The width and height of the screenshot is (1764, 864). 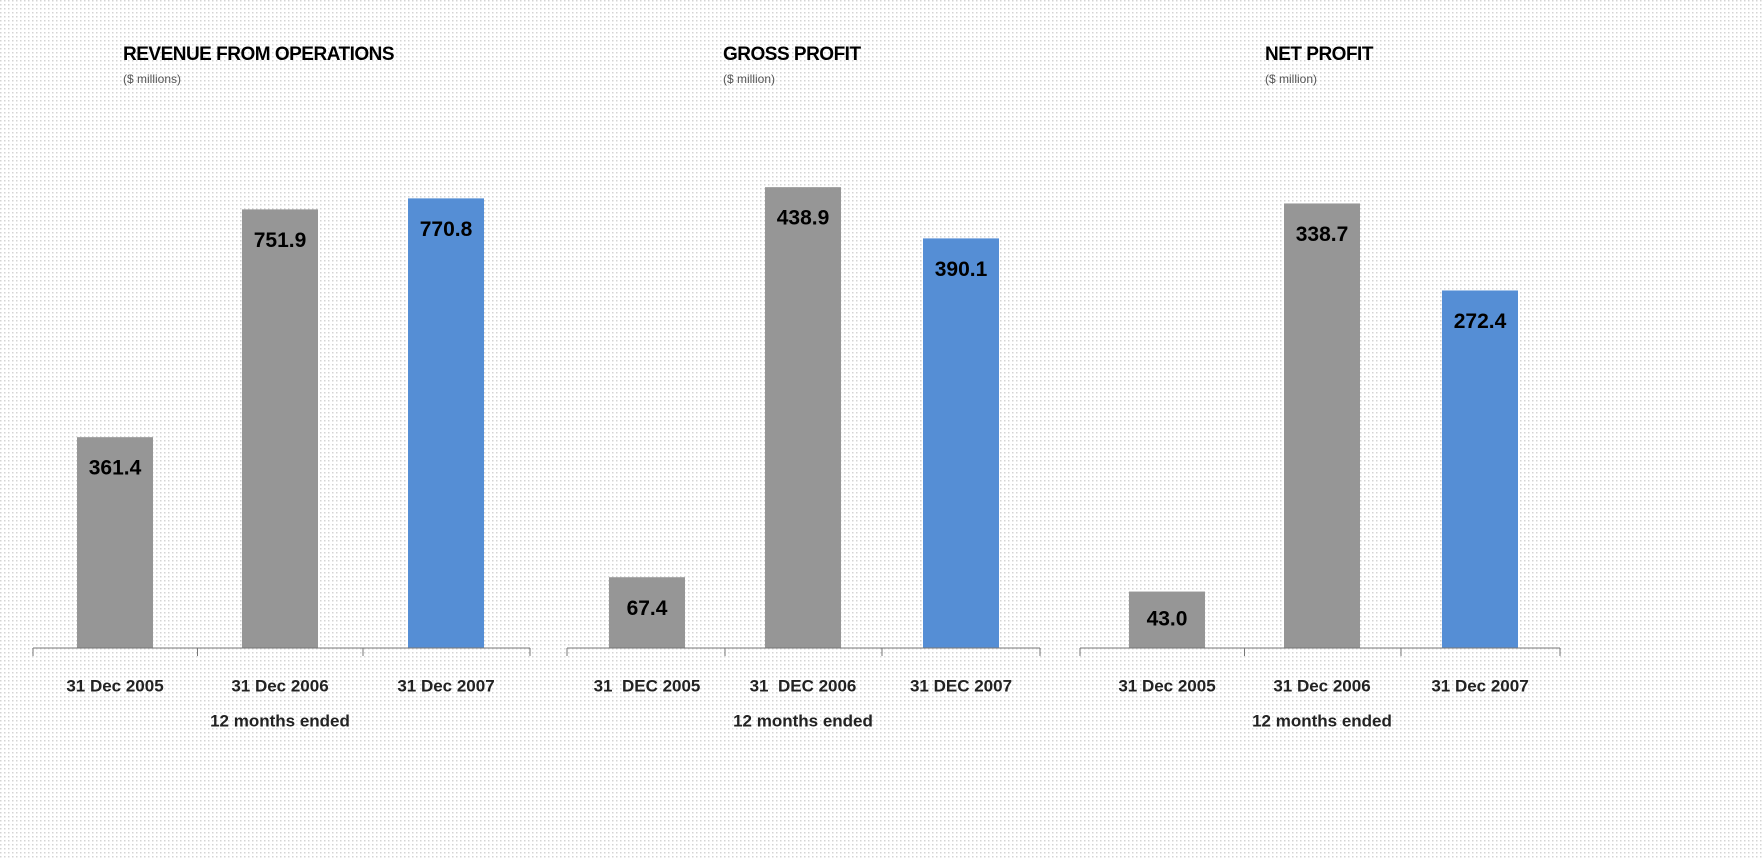 What do you see at coordinates (803, 685) in the screenshot?
I see `x-tick-label: 31 DEC 2006` at bounding box center [803, 685].